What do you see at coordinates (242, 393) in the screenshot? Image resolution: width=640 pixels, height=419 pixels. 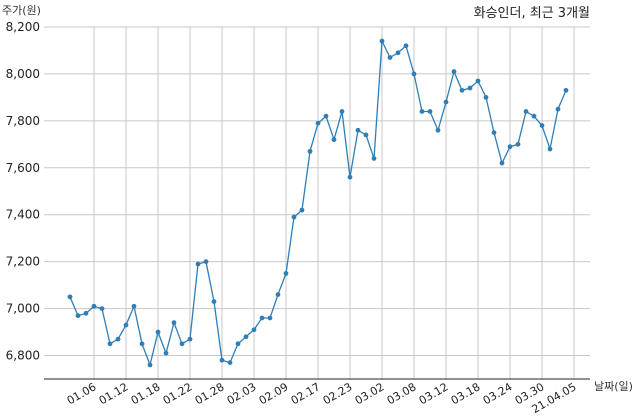 I see `x-tick-label: 02.03` at bounding box center [242, 393].